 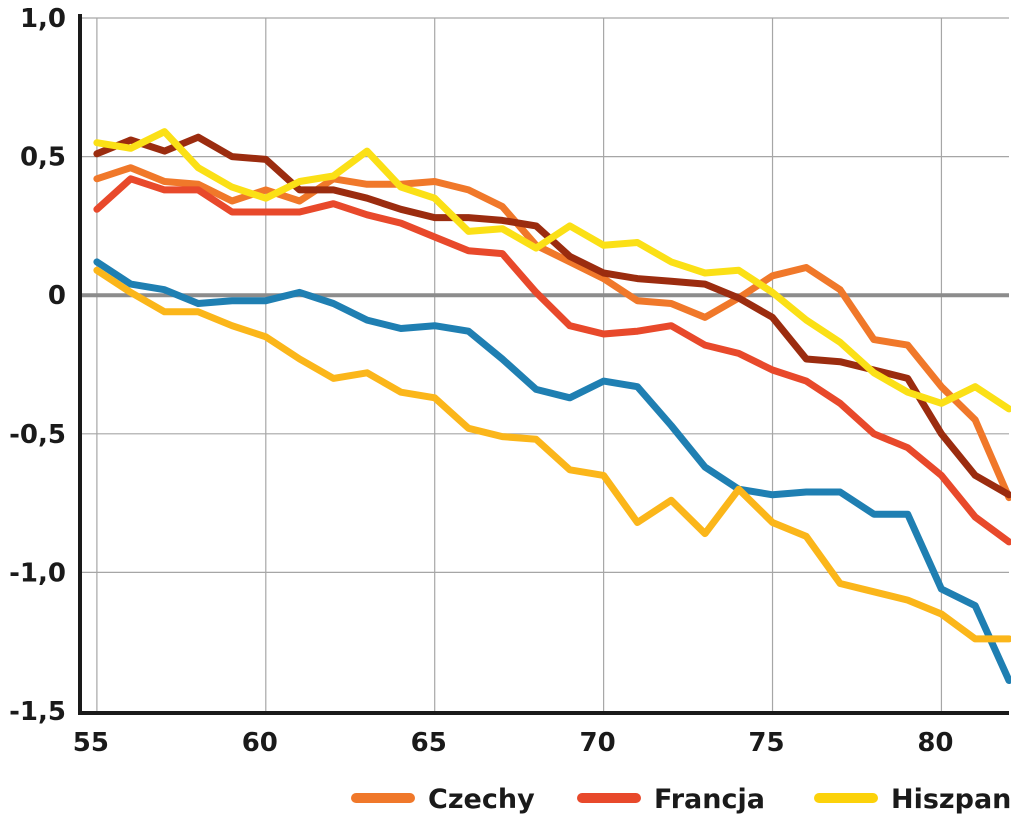 I want to click on legend: Czechy Francja Hiszpan, so click(x=681, y=799).